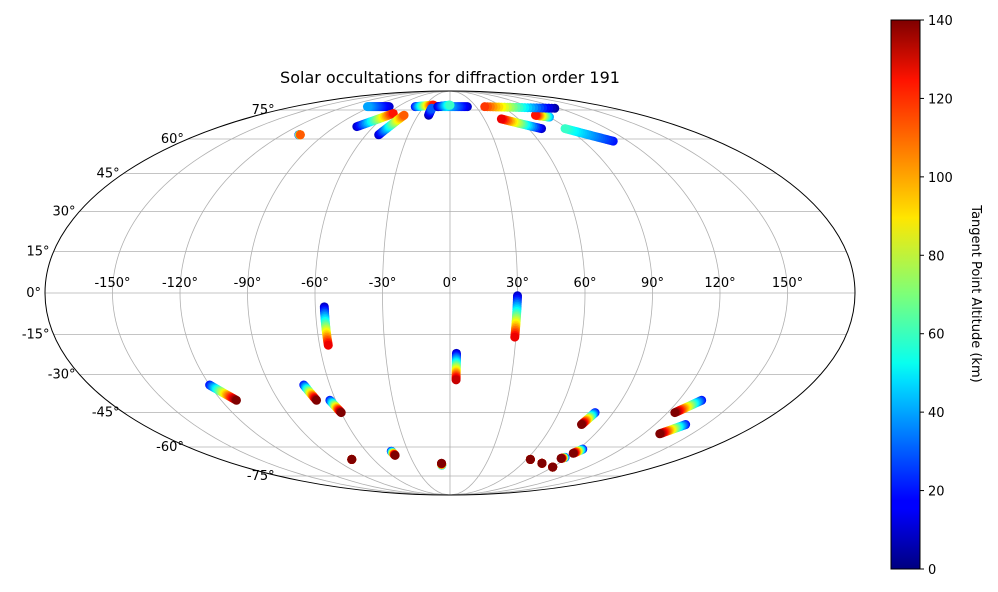  What do you see at coordinates (936, 256) in the screenshot?
I see `colorbar-tick-label: 80` at bounding box center [936, 256].